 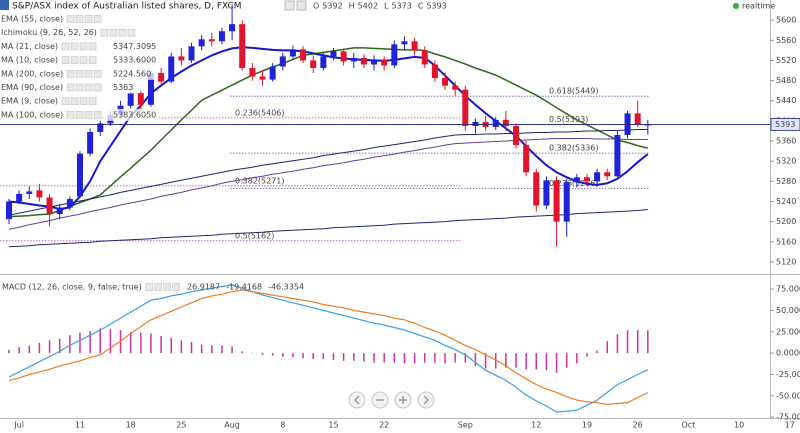 I want to click on scroll-right-button, so click(x=426, y=400).